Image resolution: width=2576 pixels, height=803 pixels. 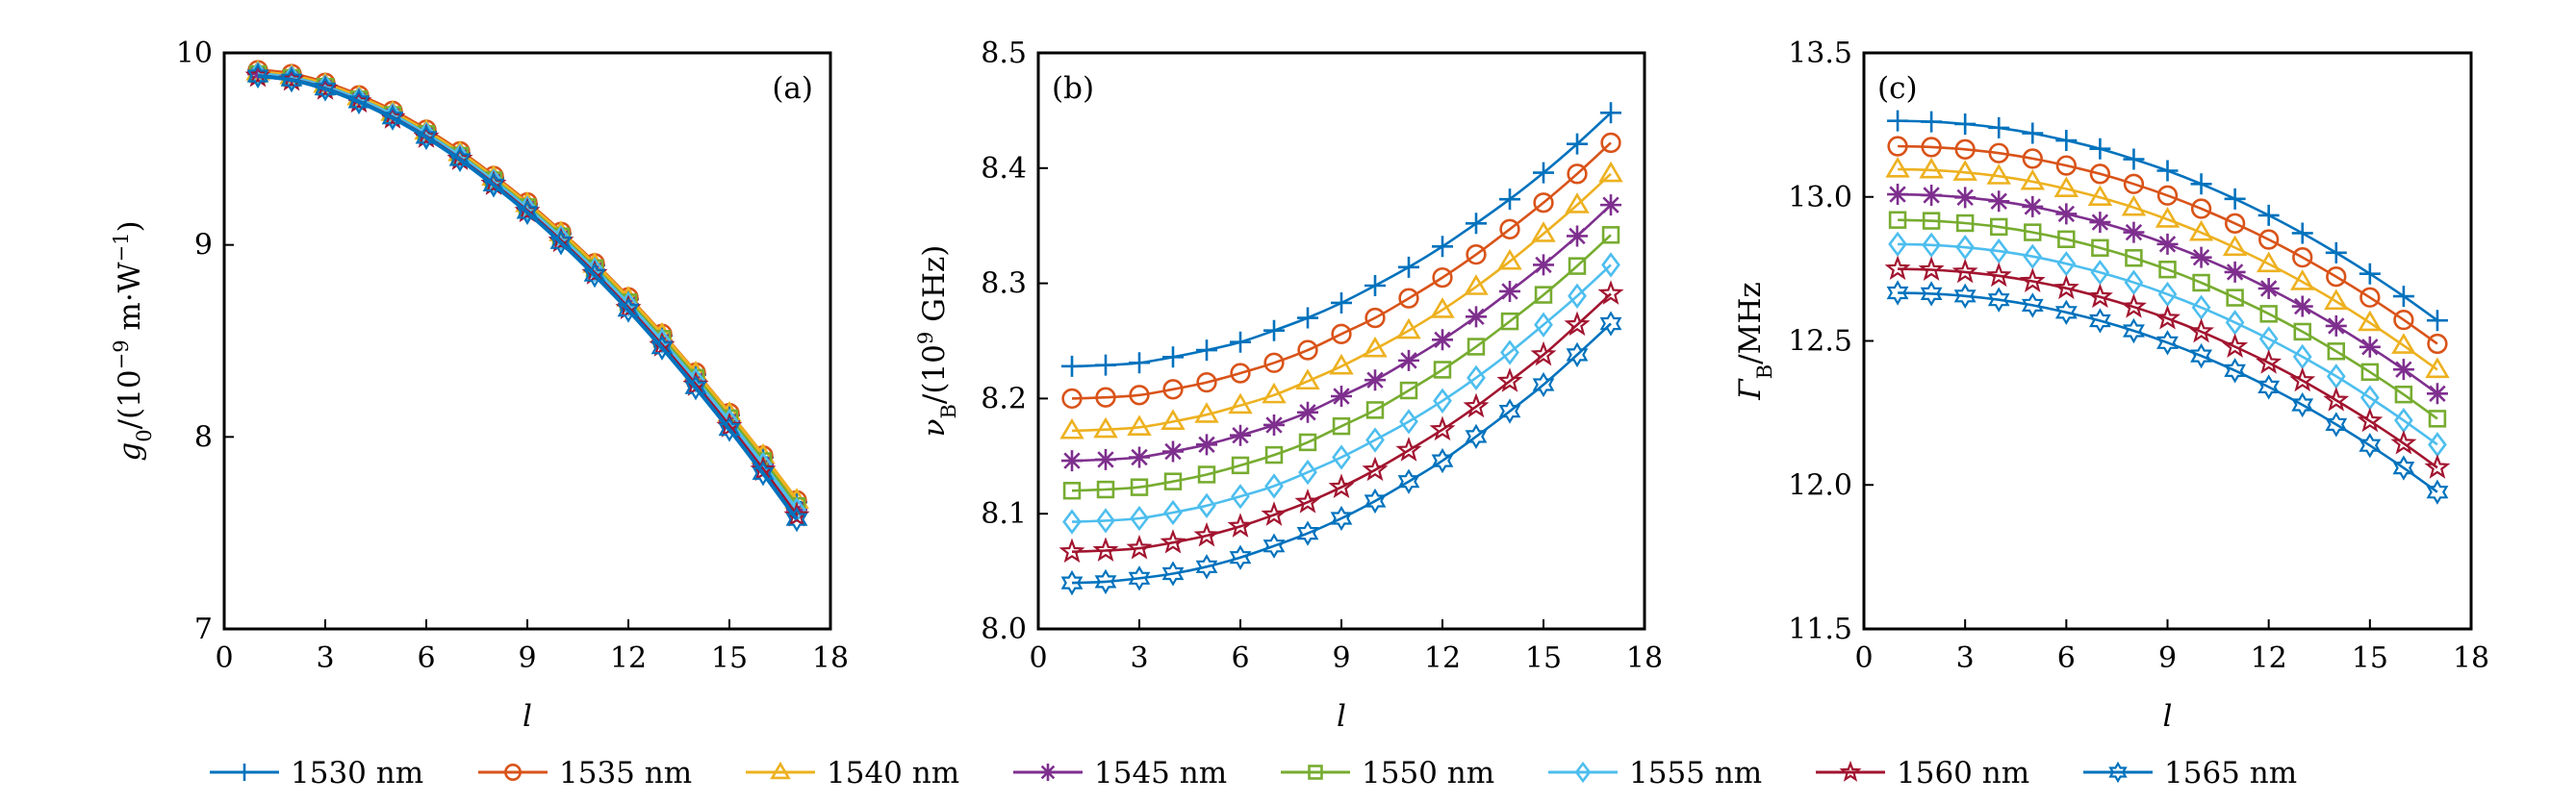 I want to click on legend-marker-asterisk-icon, so click(x=1048, y=772).